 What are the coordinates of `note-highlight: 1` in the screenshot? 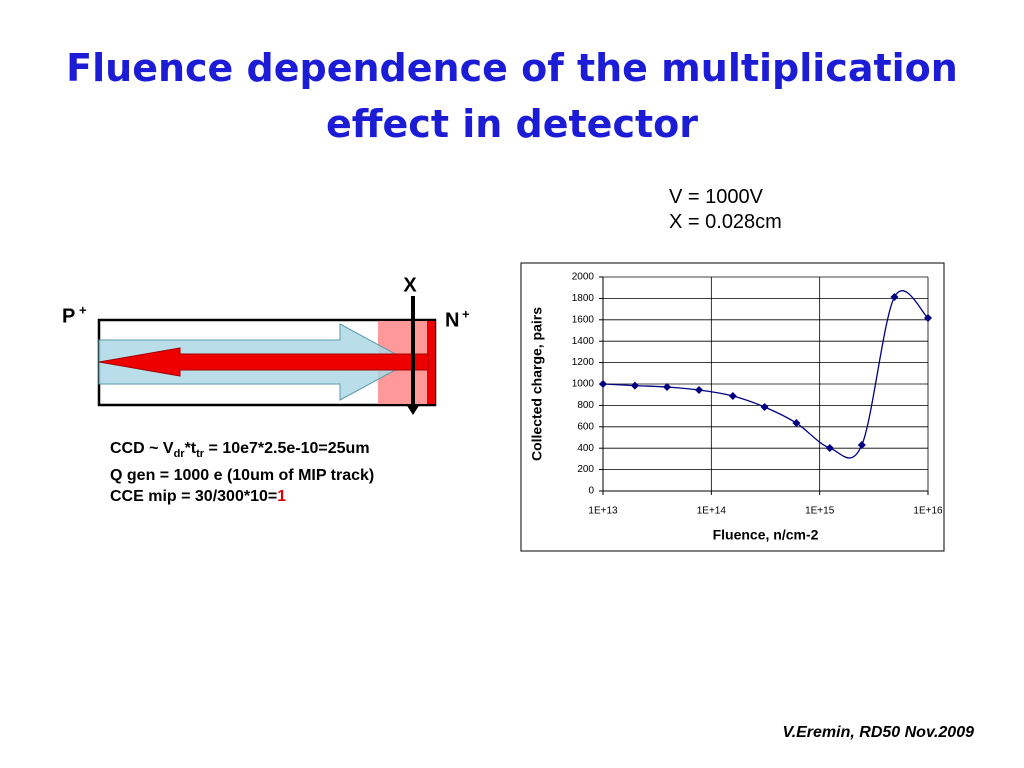 It's located at (282, 497).